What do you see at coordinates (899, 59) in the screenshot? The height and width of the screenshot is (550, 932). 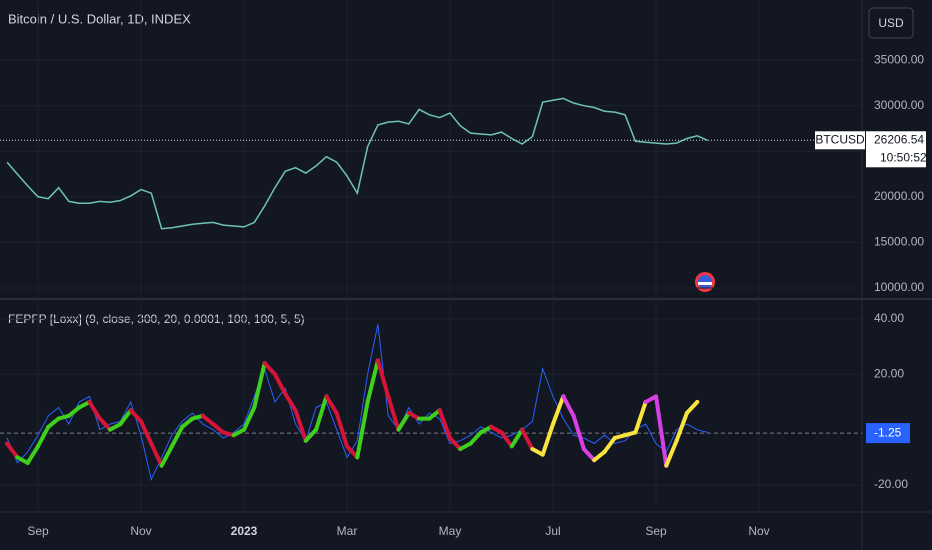 I see `y-tick-label: 35000.00` at bounding box center [899, 59].